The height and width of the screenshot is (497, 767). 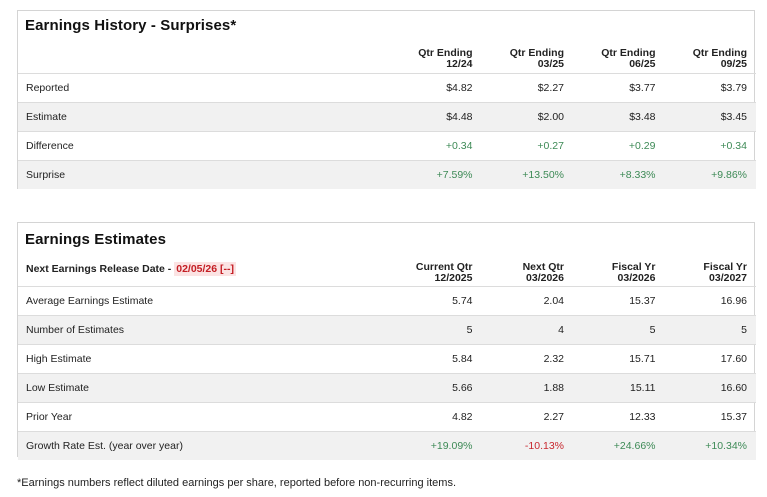 What do you see at coordinates (536, 58) in the screenshot?
I see `column-header: Qtr Ending 03/25` at bounding box center [536, 58].